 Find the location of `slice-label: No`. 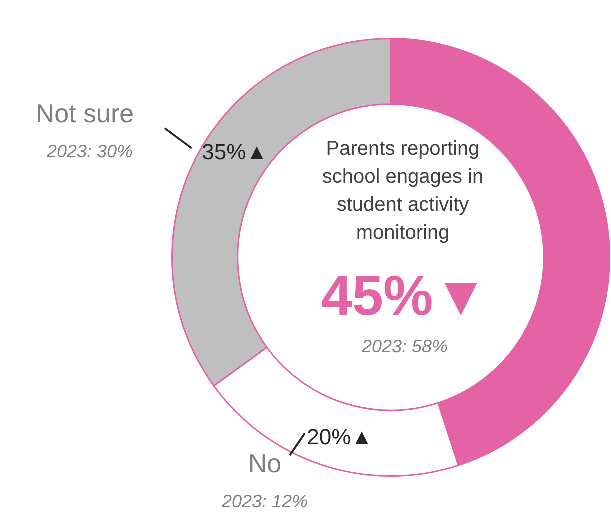

slice-label: No is located at coordinates (265, 463).